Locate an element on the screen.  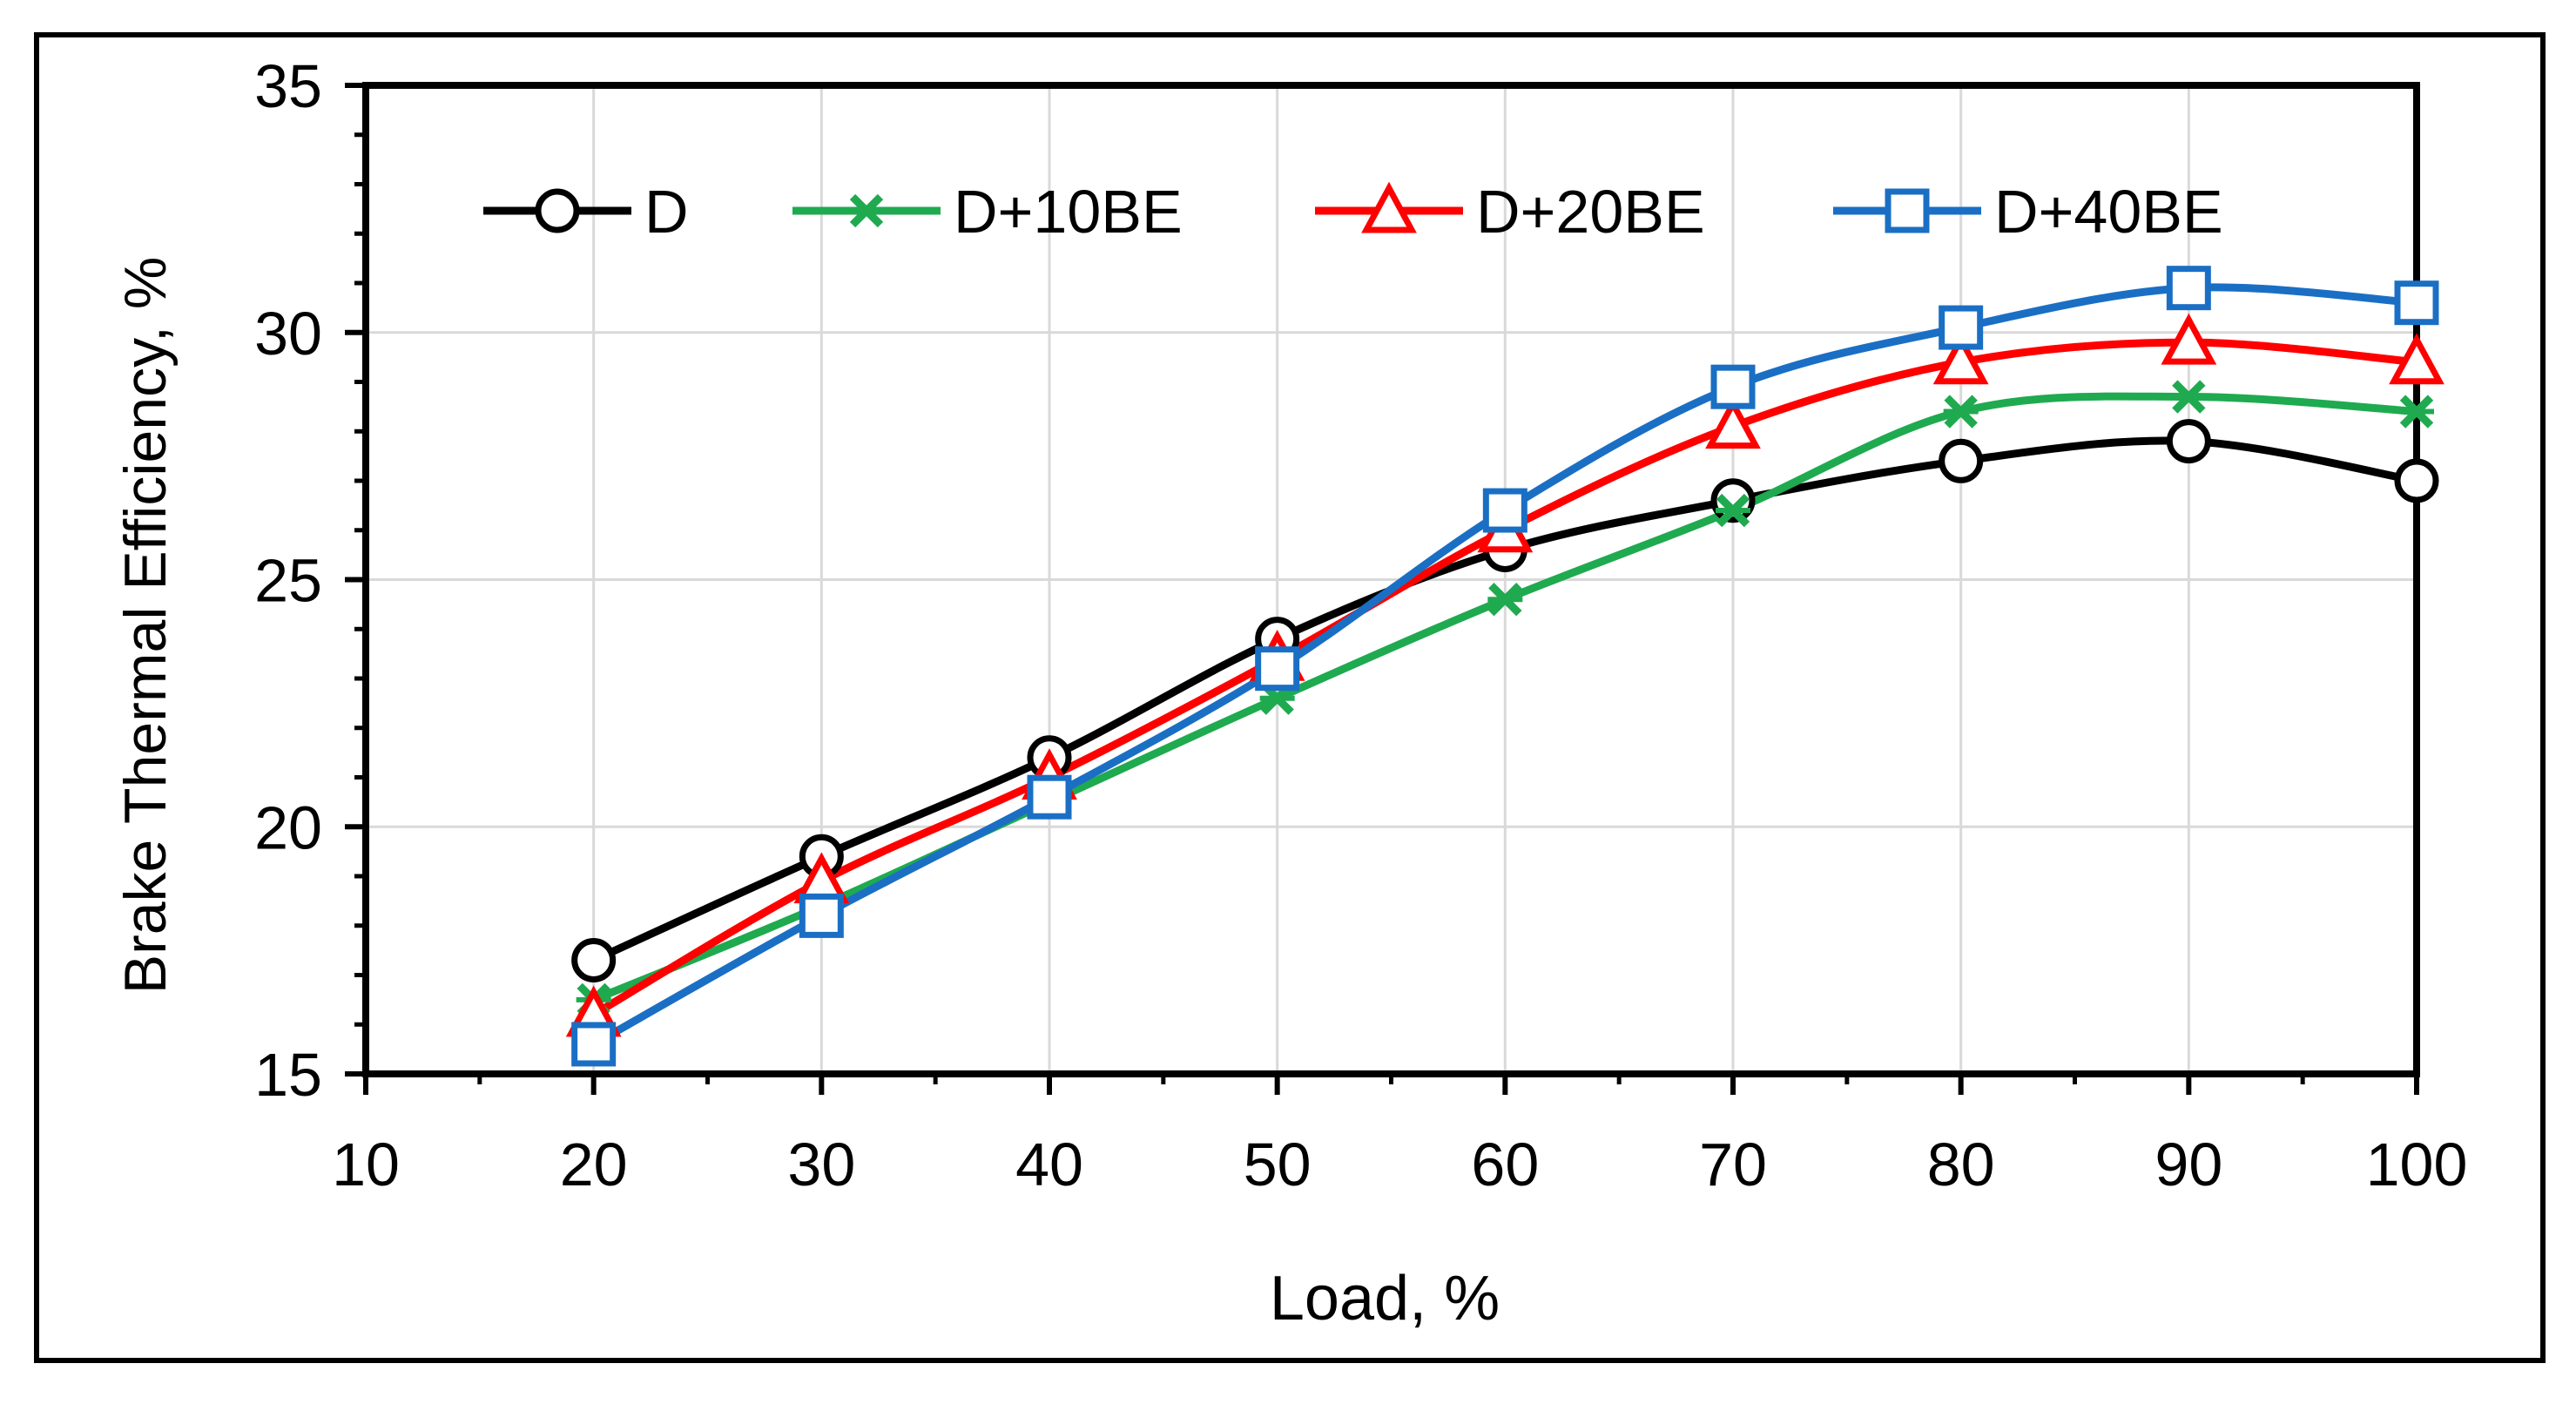
legend-item-d-20be: D+20BE is located at coordinates (1510, 212).